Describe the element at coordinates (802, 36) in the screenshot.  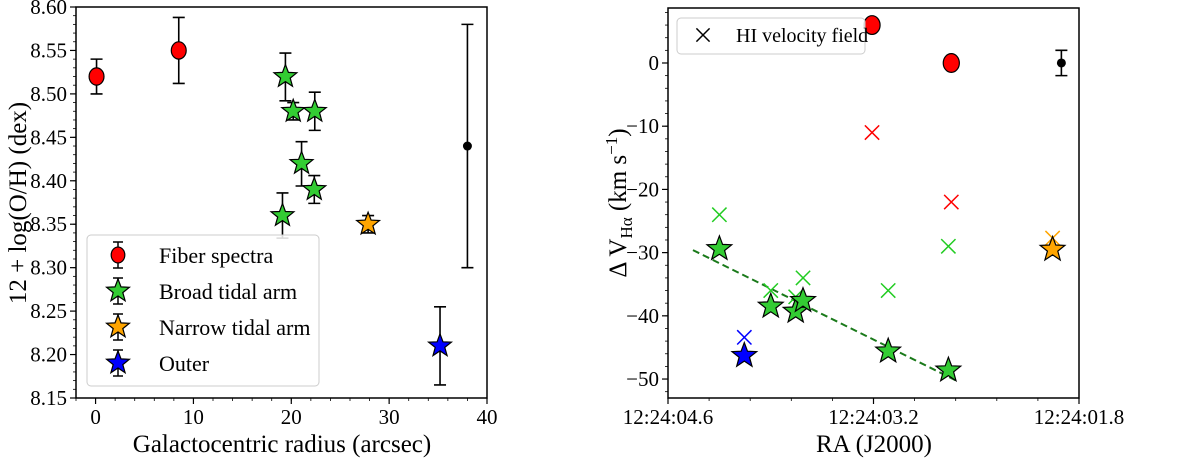
I see `legend-label: HI velocity field` at that location.